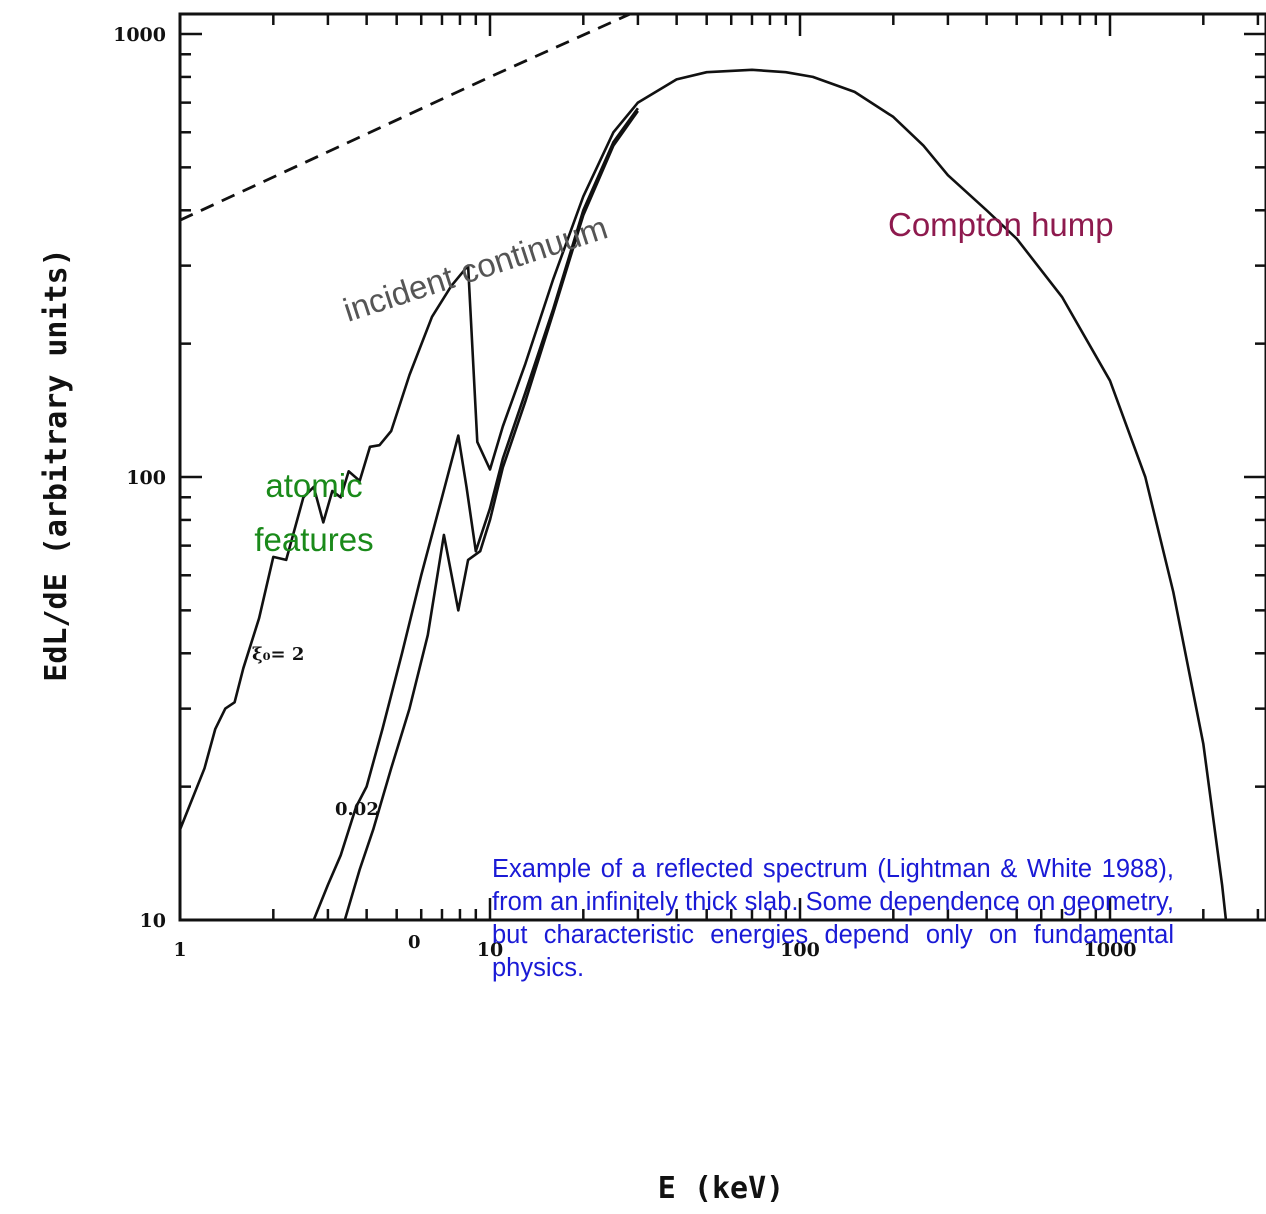  Describe the element at coordinates (313, 485) in the screenshot. I see `atomic-features-annotation-line1: atomic` at that location.